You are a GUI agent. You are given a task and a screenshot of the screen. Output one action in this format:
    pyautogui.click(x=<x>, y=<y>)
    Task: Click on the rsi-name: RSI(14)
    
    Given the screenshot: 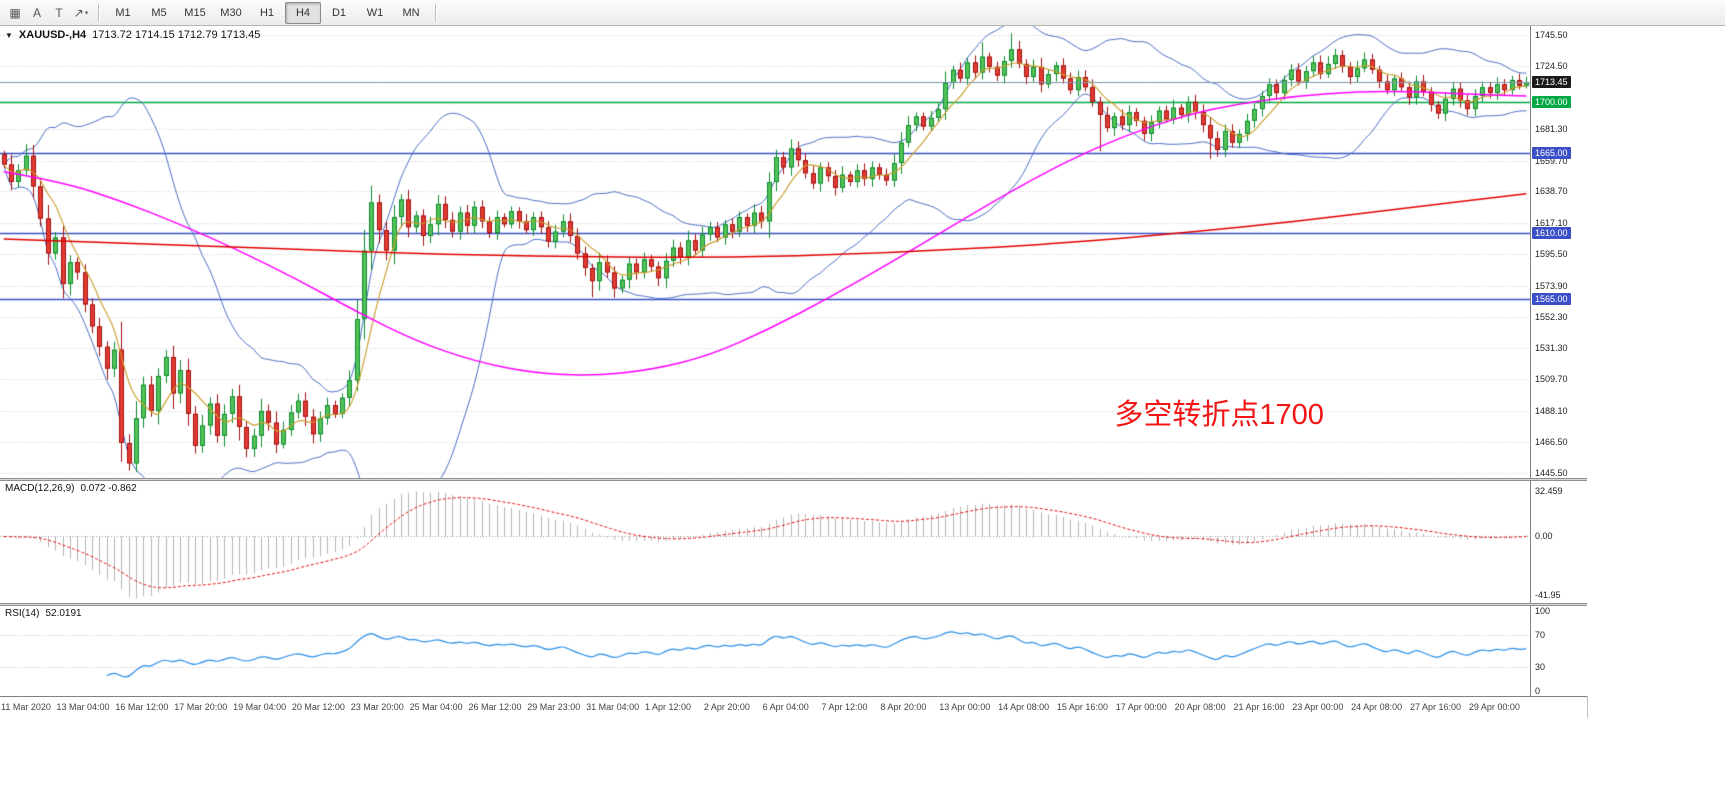 What is the action you would take?
    pyautogui.click(x=22, y=613)
    